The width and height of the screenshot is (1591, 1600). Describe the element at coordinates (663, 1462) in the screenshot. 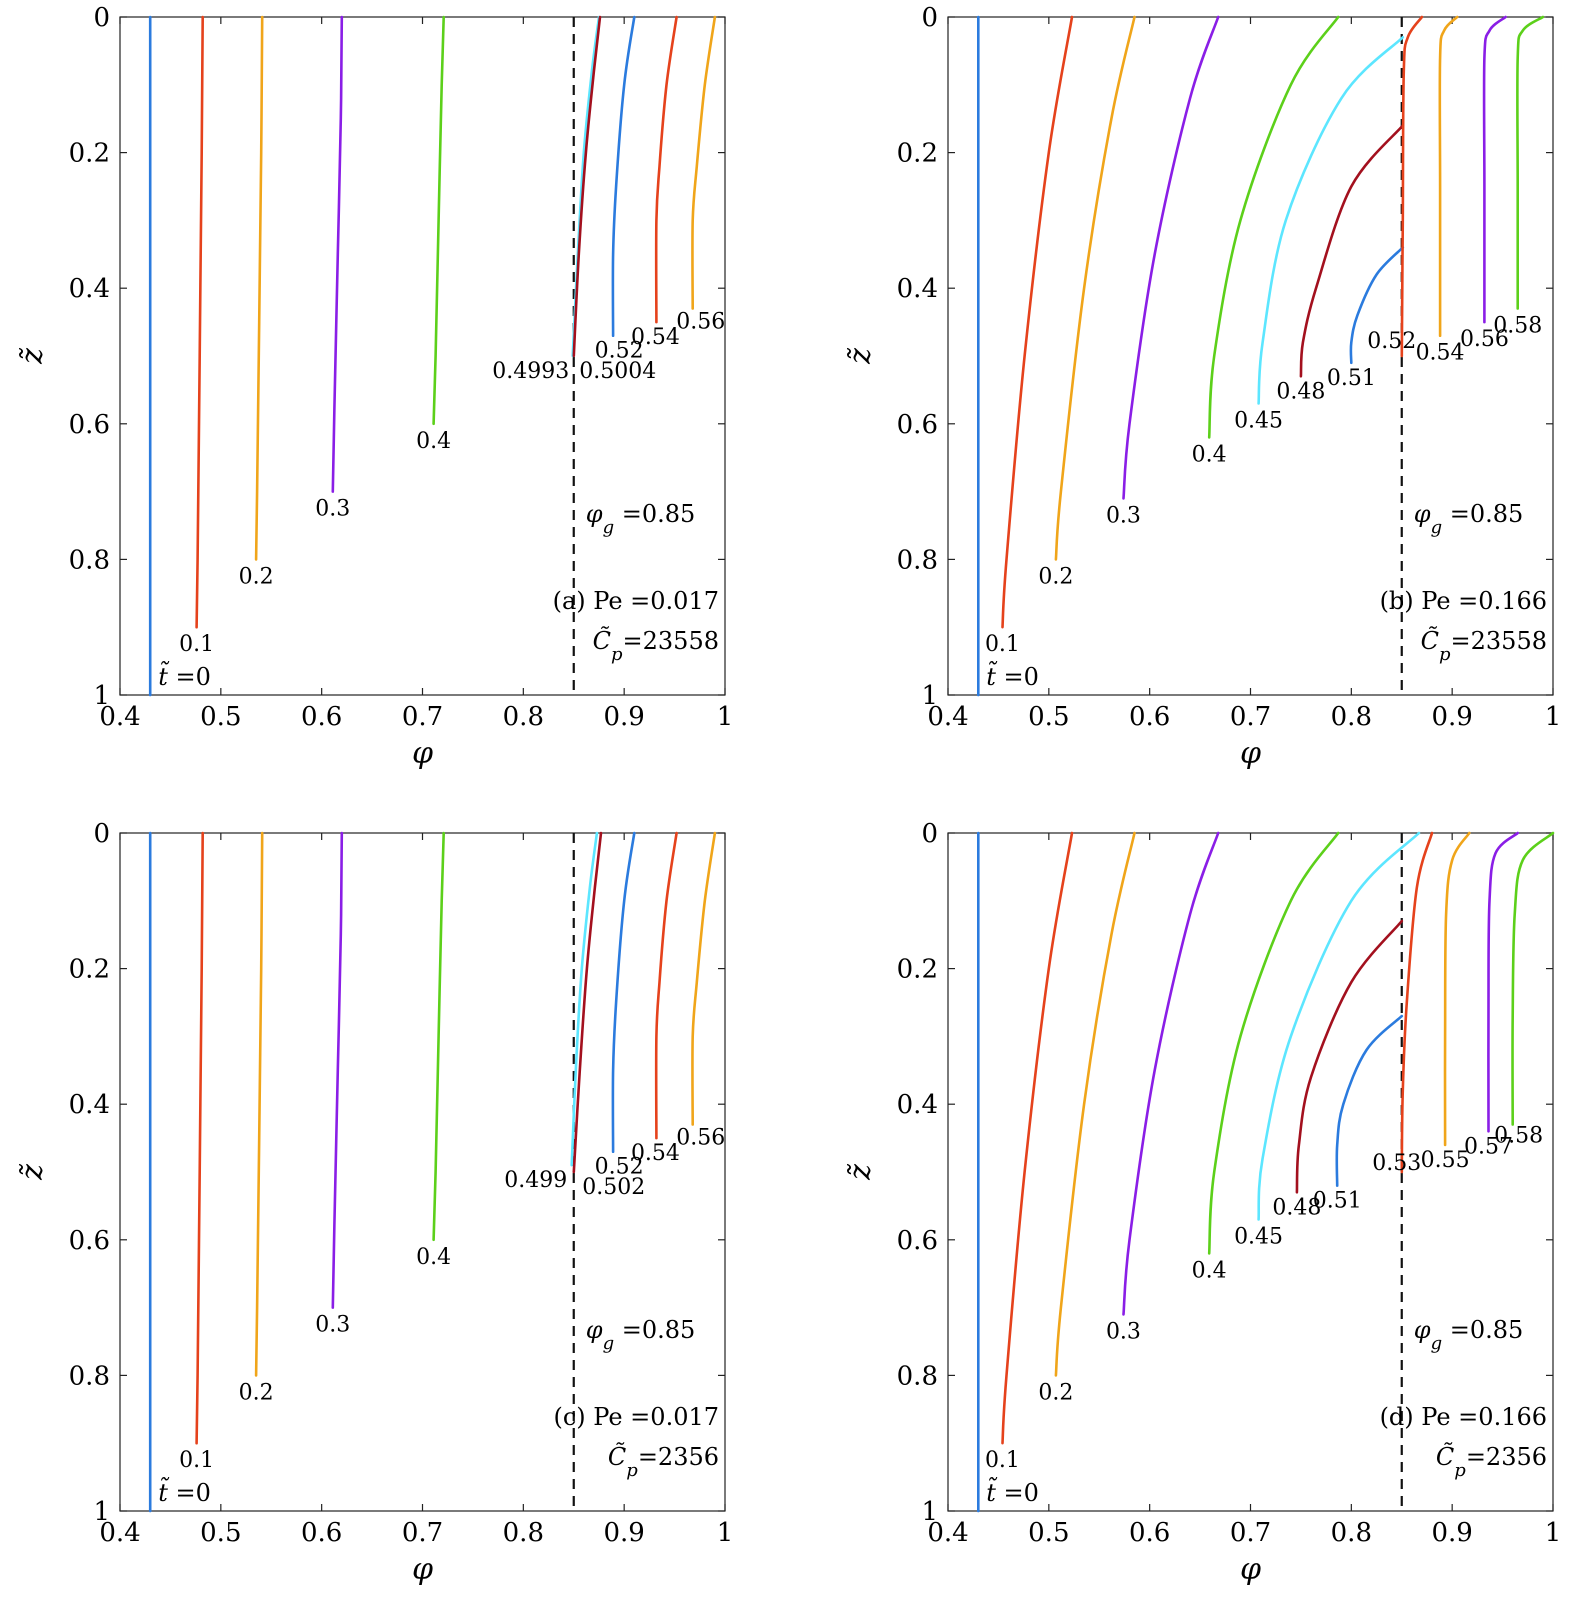

I see `cp-annotation: C̃p=2356` at that location.